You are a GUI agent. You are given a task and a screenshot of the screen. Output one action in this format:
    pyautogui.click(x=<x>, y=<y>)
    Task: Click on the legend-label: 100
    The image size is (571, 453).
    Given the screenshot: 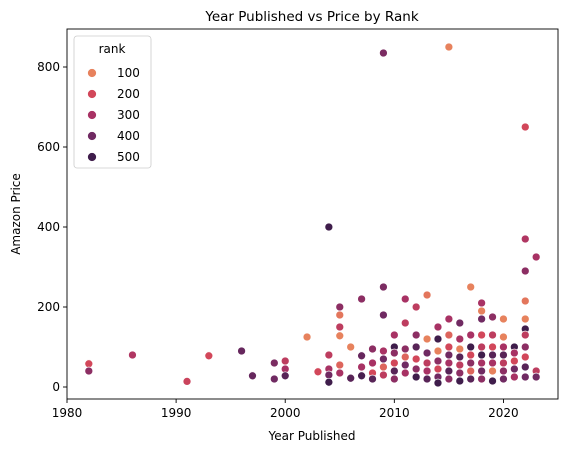 What is the action you would take?
    pyautogui.click(x=128, y=73)
    